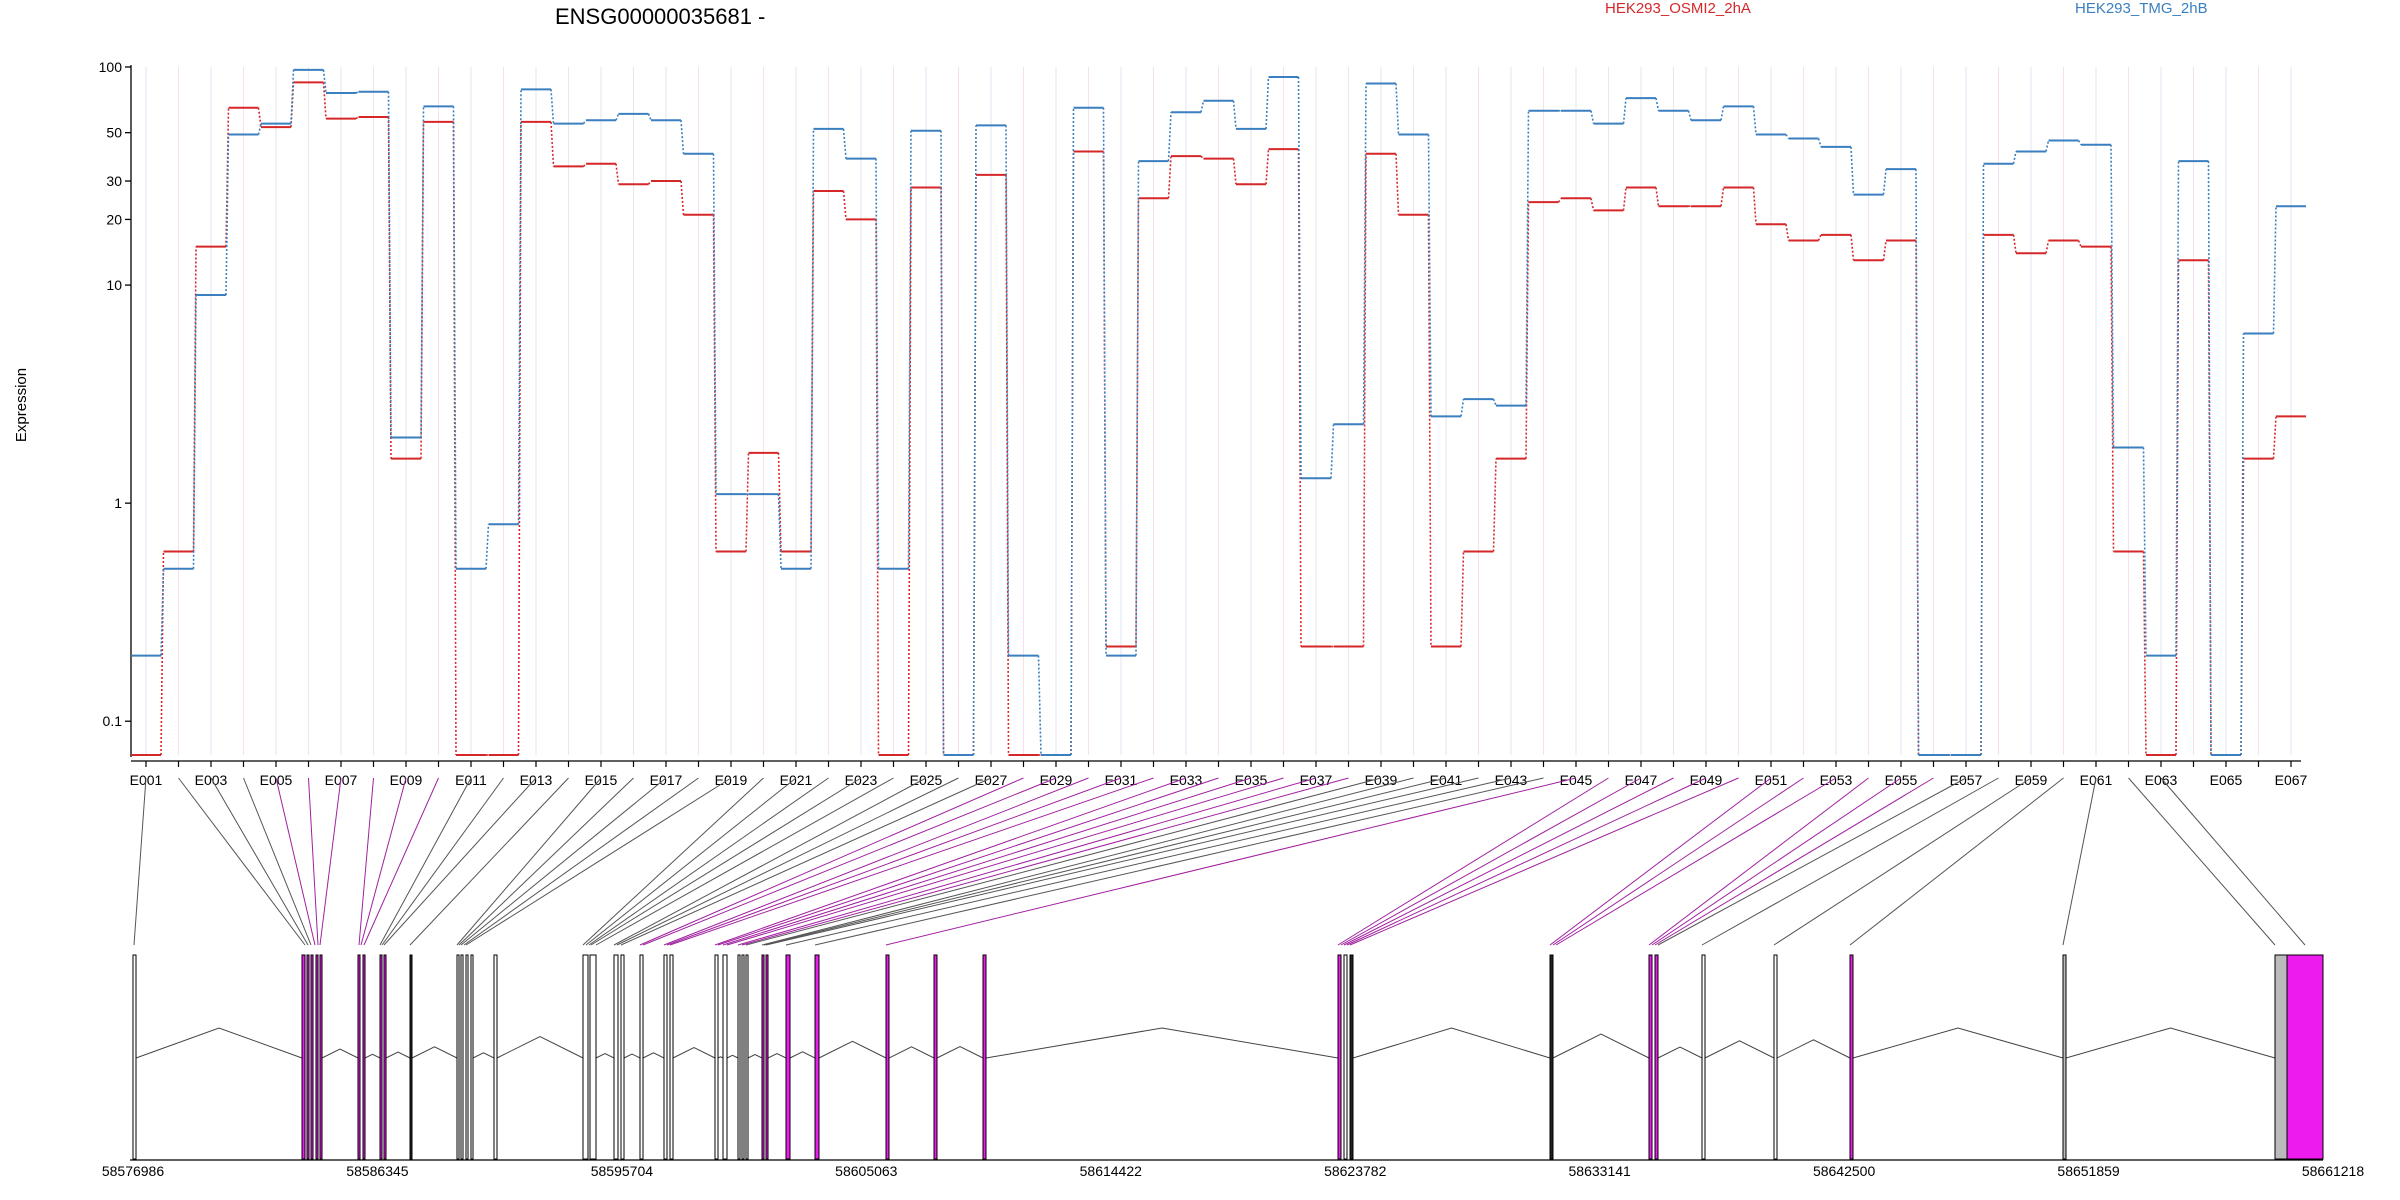 The width and height of the screenshot is (2400, 1200). What do you see at coordinates (377, 1171) in the screenshot?
I see `genomic-tick-label: 58586345` at bounding box center [377, 1171].